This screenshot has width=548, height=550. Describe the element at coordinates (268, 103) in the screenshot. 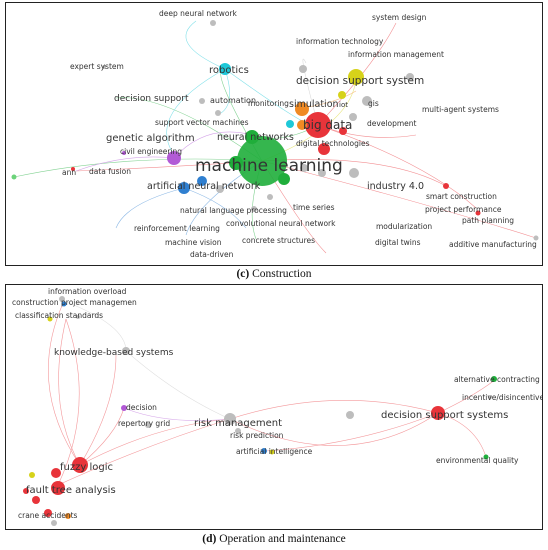

I see `label-monitoring: monitoring` at that location.